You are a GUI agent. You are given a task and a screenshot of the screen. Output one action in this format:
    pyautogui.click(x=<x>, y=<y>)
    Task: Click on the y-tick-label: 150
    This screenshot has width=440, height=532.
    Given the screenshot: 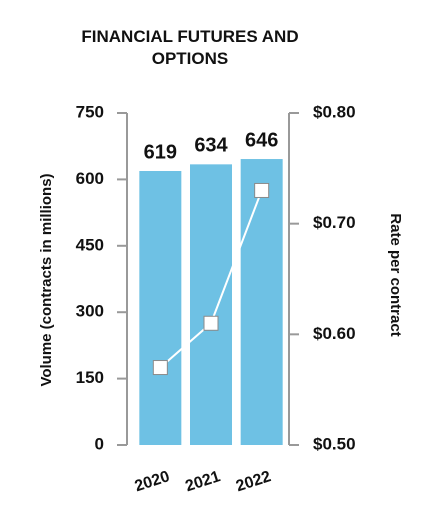 What is the action you would take?
    pyautogui.click(x=90, y=377)
    